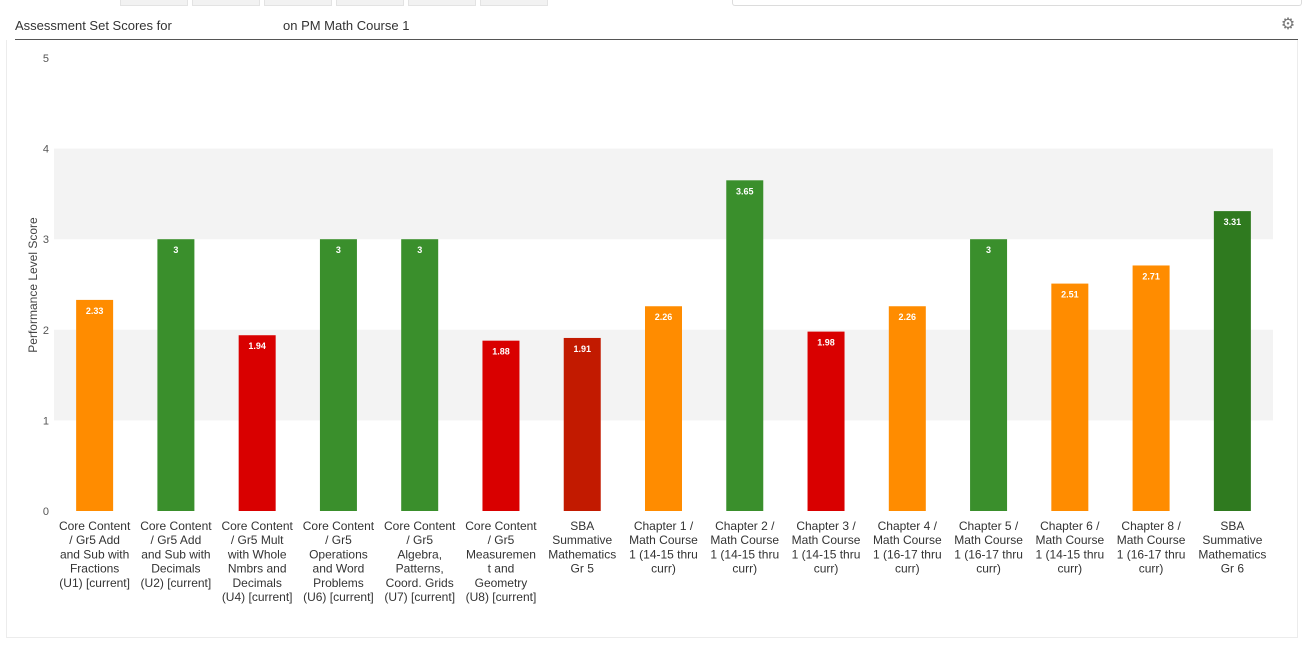 This screenshot has height=645, width=1305. I want to click on x-tick-label: Chapter 1 /Math Course 1 (14-15 thru curr), so click(663, 547).